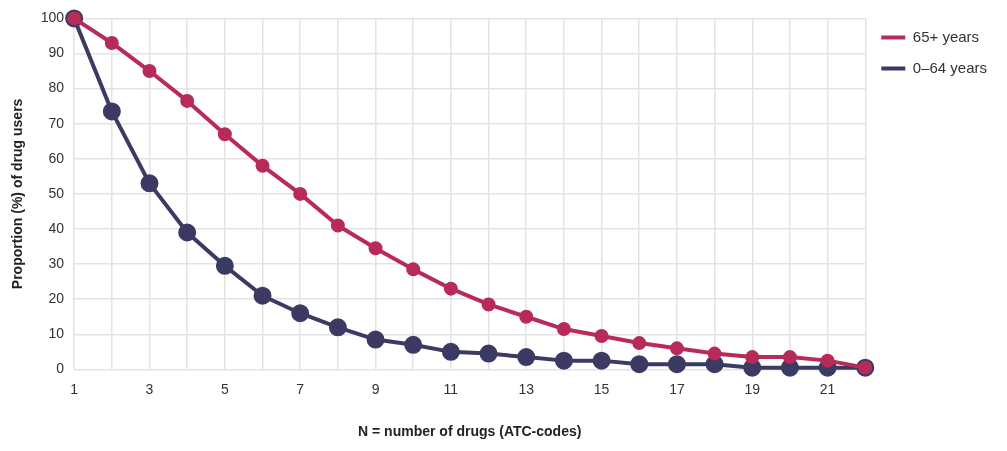 The image size is (1007, 451). I want to click on x-tick-label: 15, so click(601, 388).